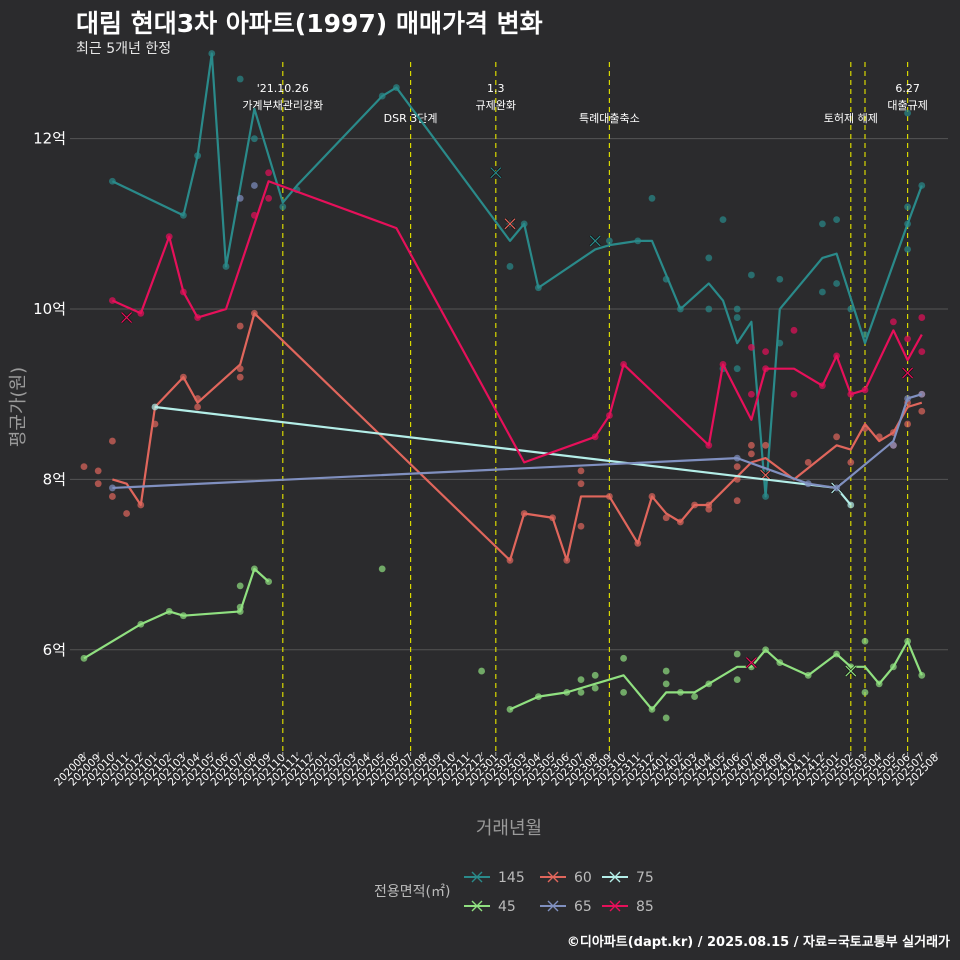 The width and height of the screenshot is (960, 960). Describe the element at coordinates (511, 878) in the screenshot. I see `legend-label-145: 145` at that location.